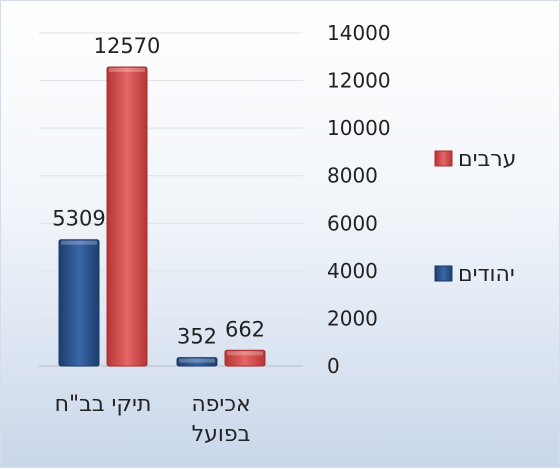 This screenshot has height=469, width=560. I want to click on y-tick-label: 14000, so click(359, 33).